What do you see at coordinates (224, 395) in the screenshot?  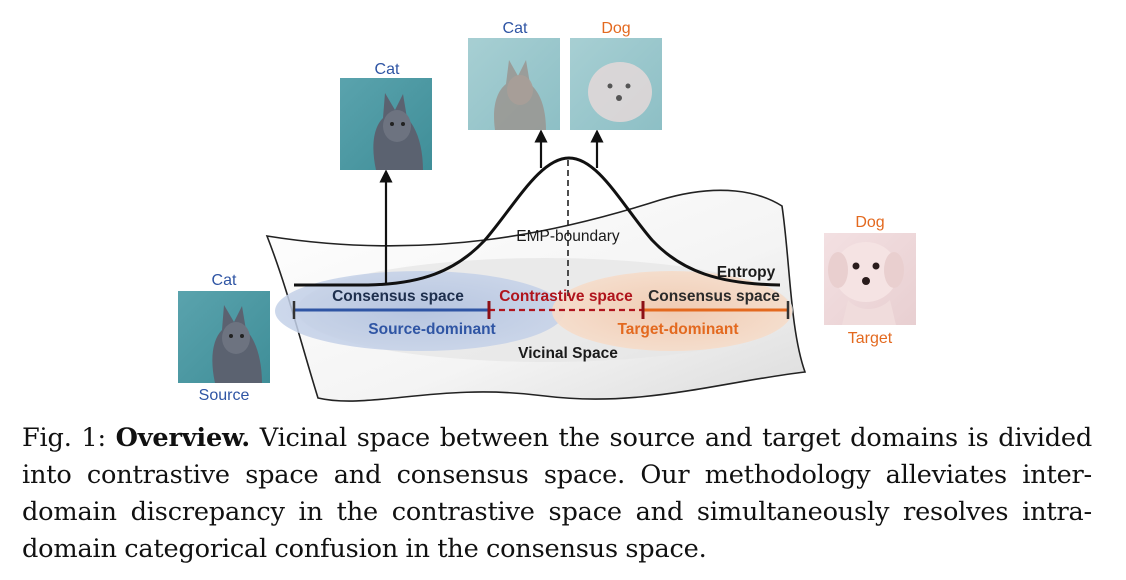 I see `source-bottom-label: Source` at bounding box center [224, 395].